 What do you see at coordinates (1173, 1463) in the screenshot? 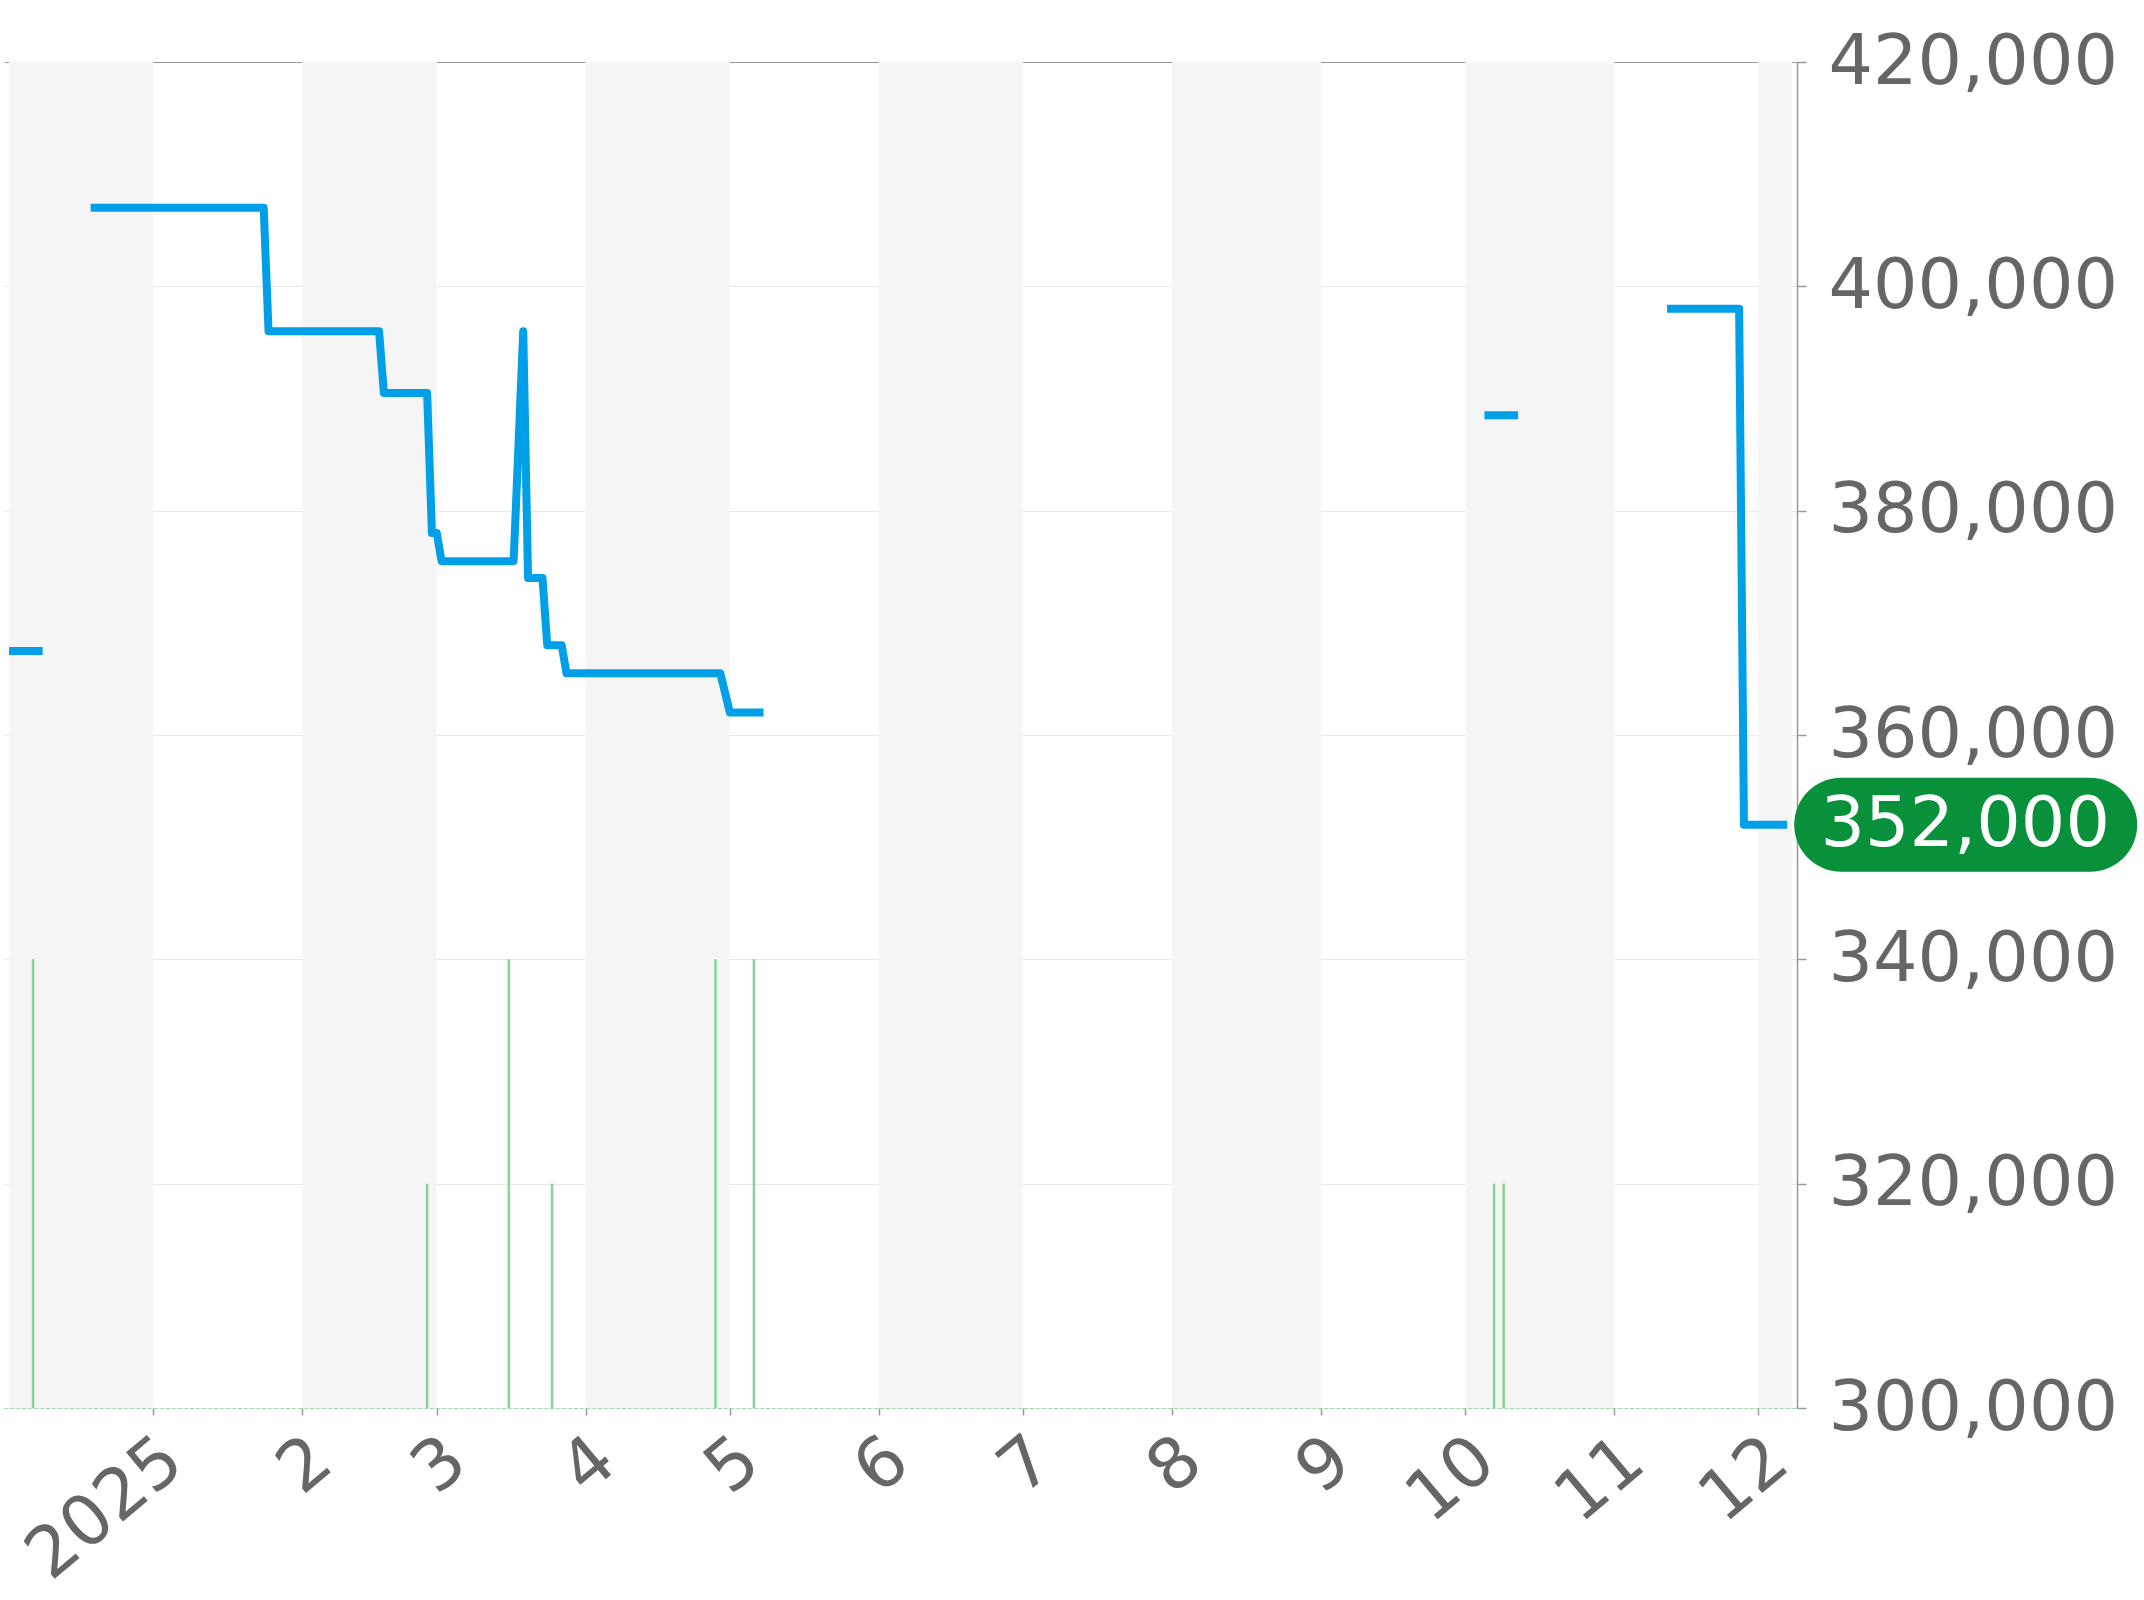
I see `x-tick-label: 8` at bounding box center [1173, 1463].